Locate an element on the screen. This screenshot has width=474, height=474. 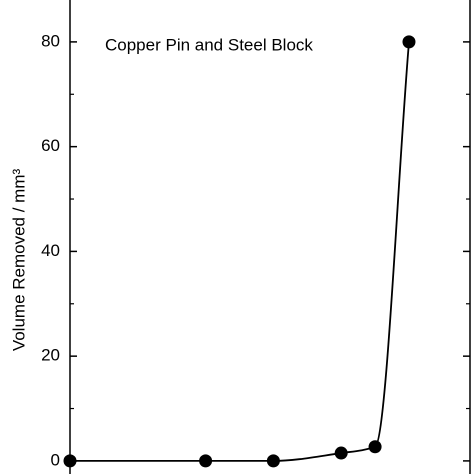
y-tick-label: 60 is located at coordinates (50, 145).